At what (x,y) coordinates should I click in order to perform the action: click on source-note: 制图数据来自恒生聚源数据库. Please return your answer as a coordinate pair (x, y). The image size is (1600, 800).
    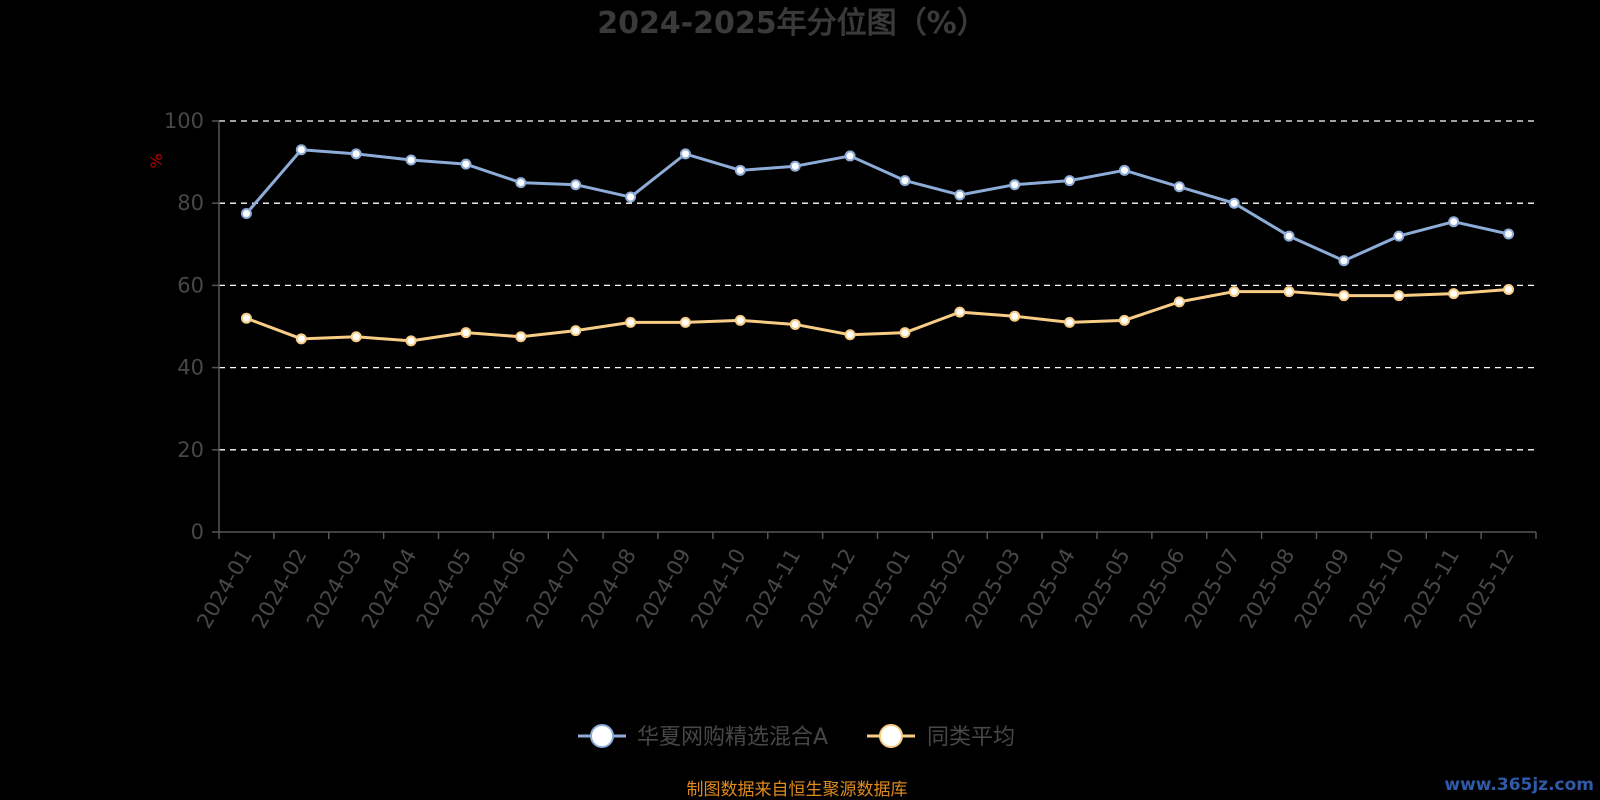
    Looking at the image, I should click on (797, 790).